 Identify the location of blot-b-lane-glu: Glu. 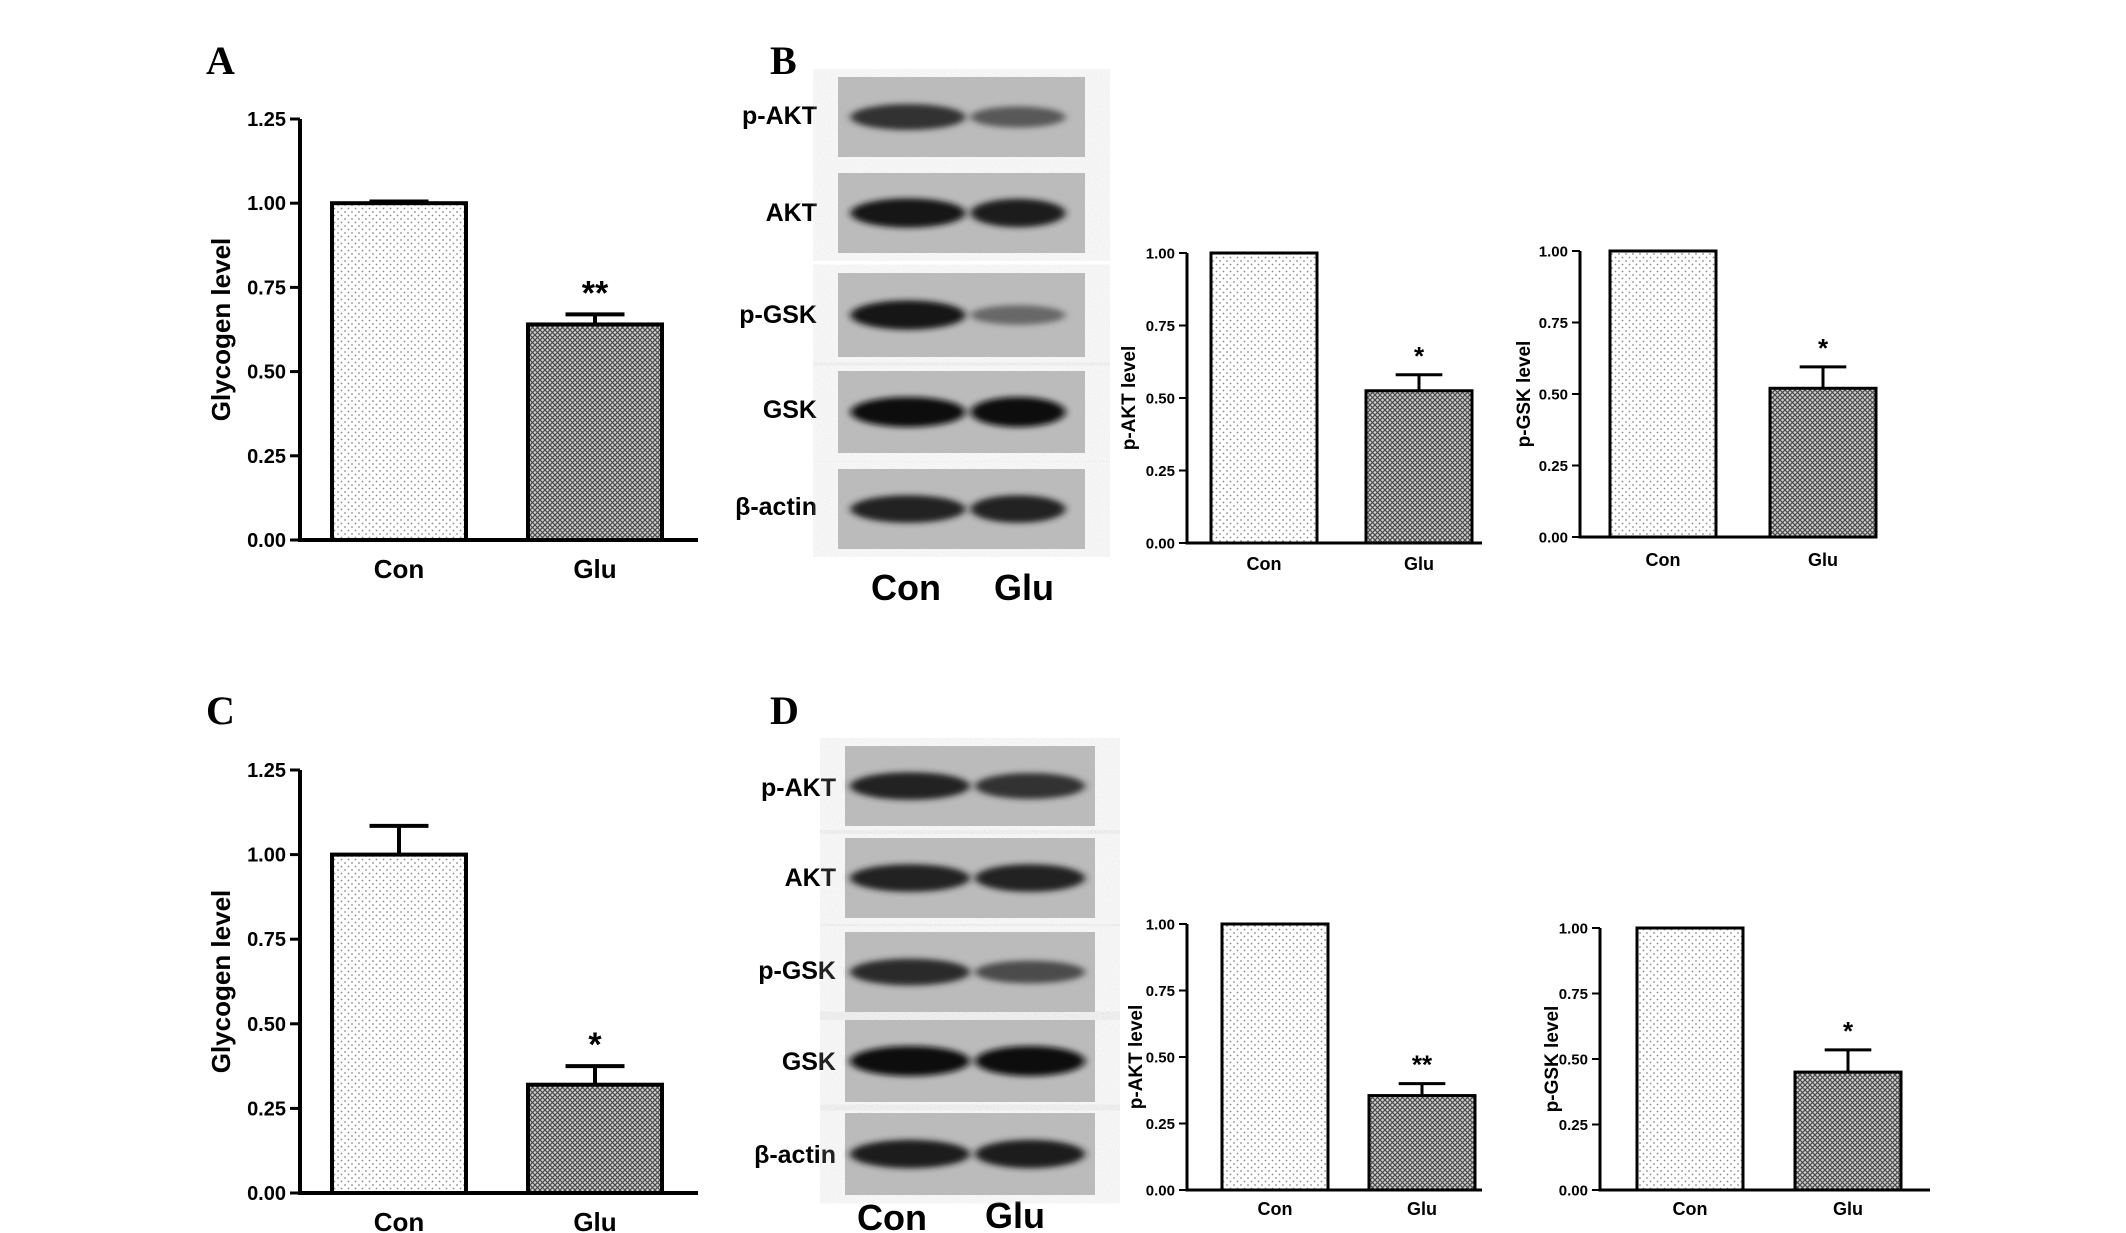
(1024, 587).